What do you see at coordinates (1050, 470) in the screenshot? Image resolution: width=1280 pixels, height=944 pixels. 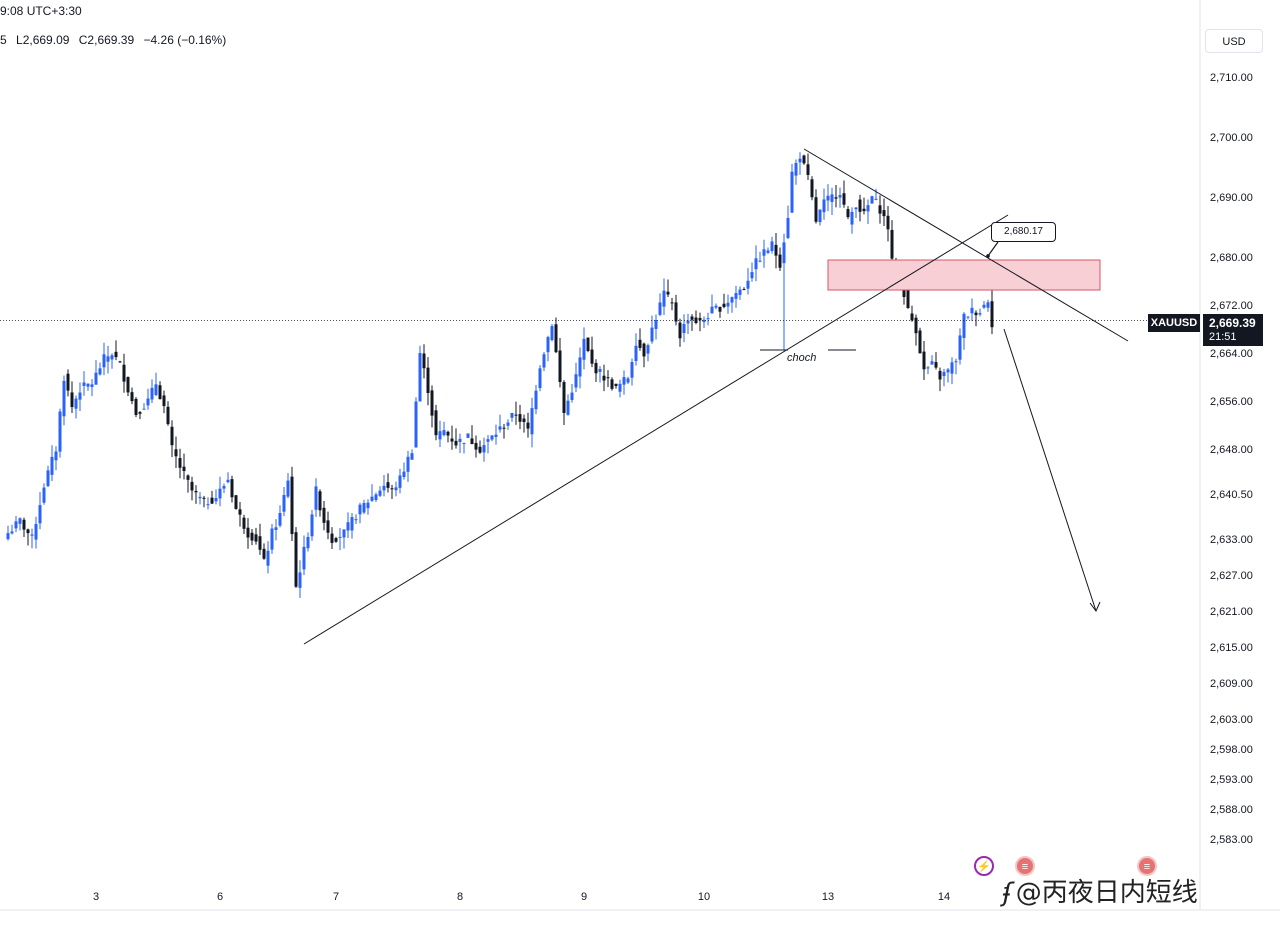 I see `projection-arrow` at bounding box center [1050, 470].